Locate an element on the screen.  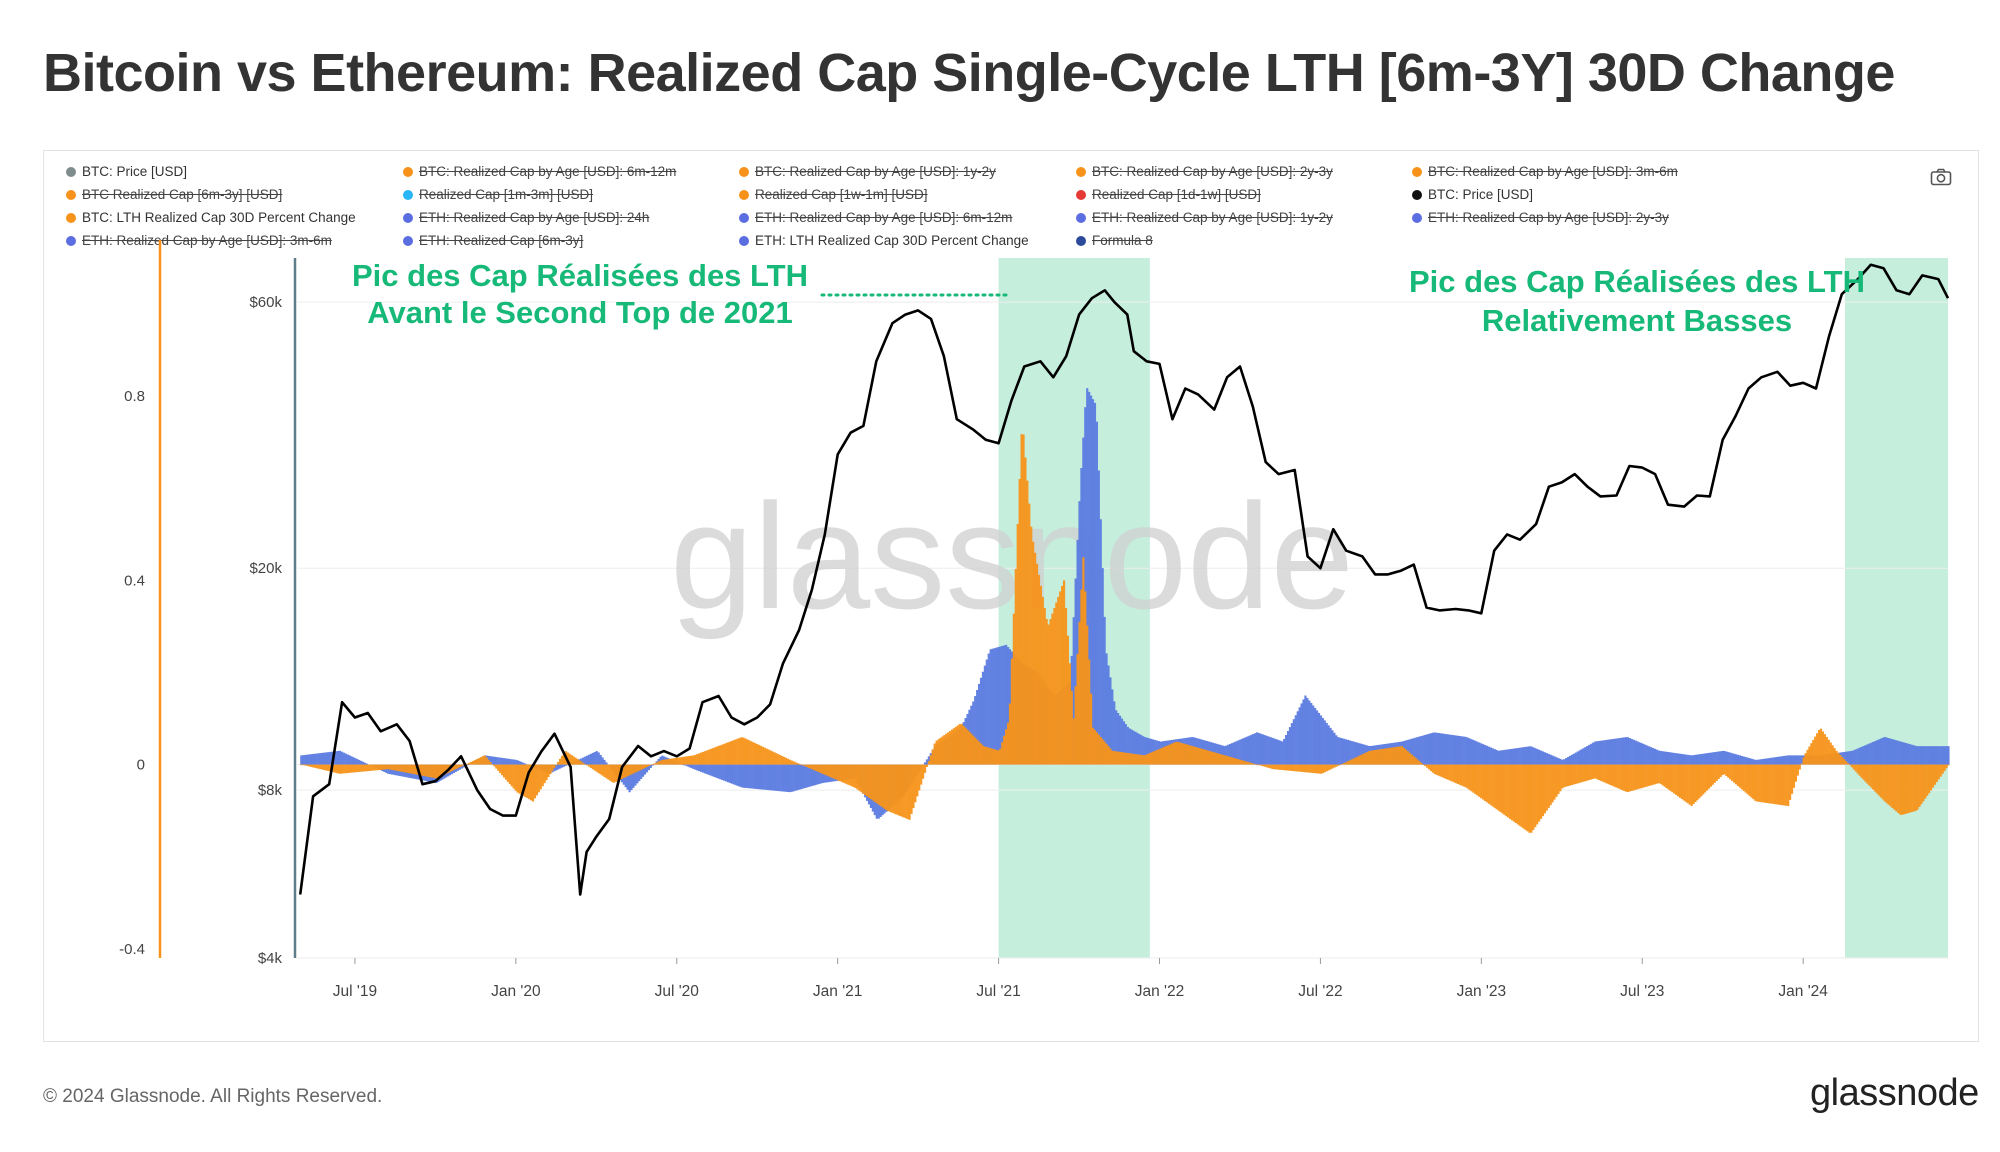
legend-item: ETH: Realized Cap by Age [USD]: 1y-2y is located at coordinates (1204, 217).